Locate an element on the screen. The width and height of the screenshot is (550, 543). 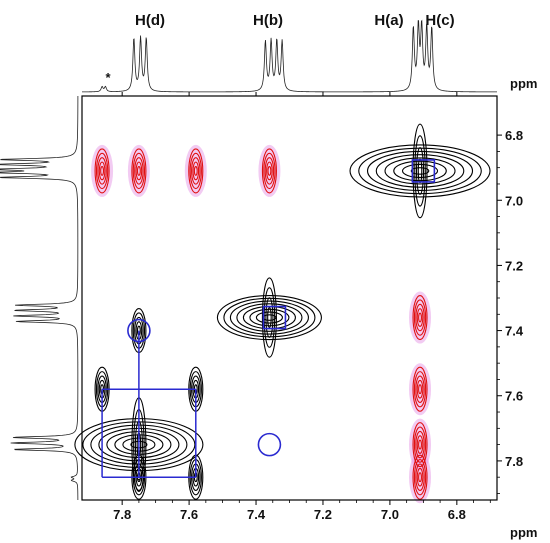
peak-label-h-d: H(d) is located at coordinates (150, 20).